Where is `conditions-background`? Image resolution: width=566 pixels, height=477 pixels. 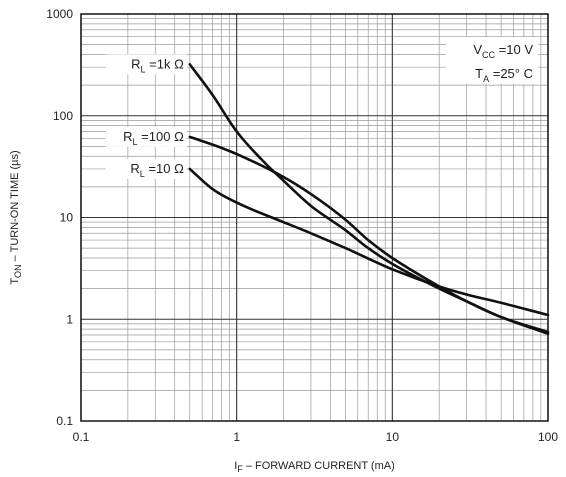
conditions-background is located at coordinates (492, 60).